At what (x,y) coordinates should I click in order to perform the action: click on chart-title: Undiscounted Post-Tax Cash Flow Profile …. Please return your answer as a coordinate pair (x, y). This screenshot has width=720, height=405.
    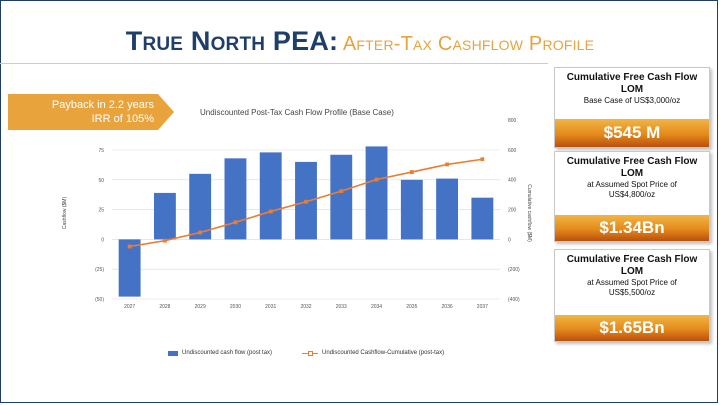
    Looking at the image, I should click on (297, 112).